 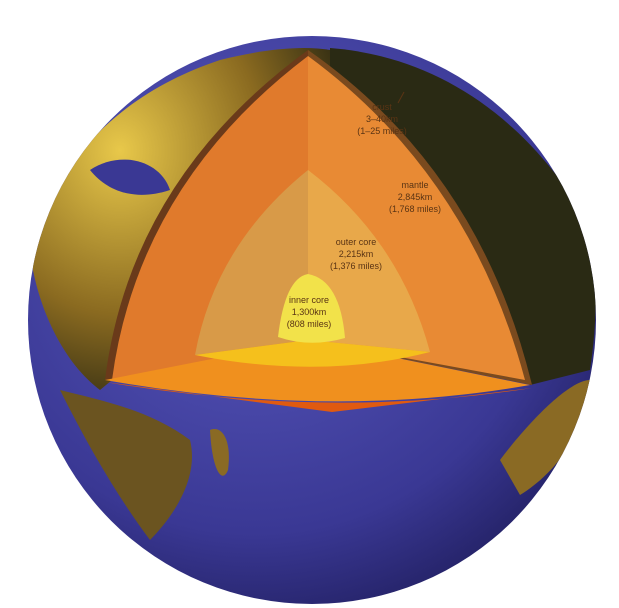 What do you see at coordinates (382, 119) in the screenshot?
I see `crust-depth: 3–40km` at bounding box center [382, 119].